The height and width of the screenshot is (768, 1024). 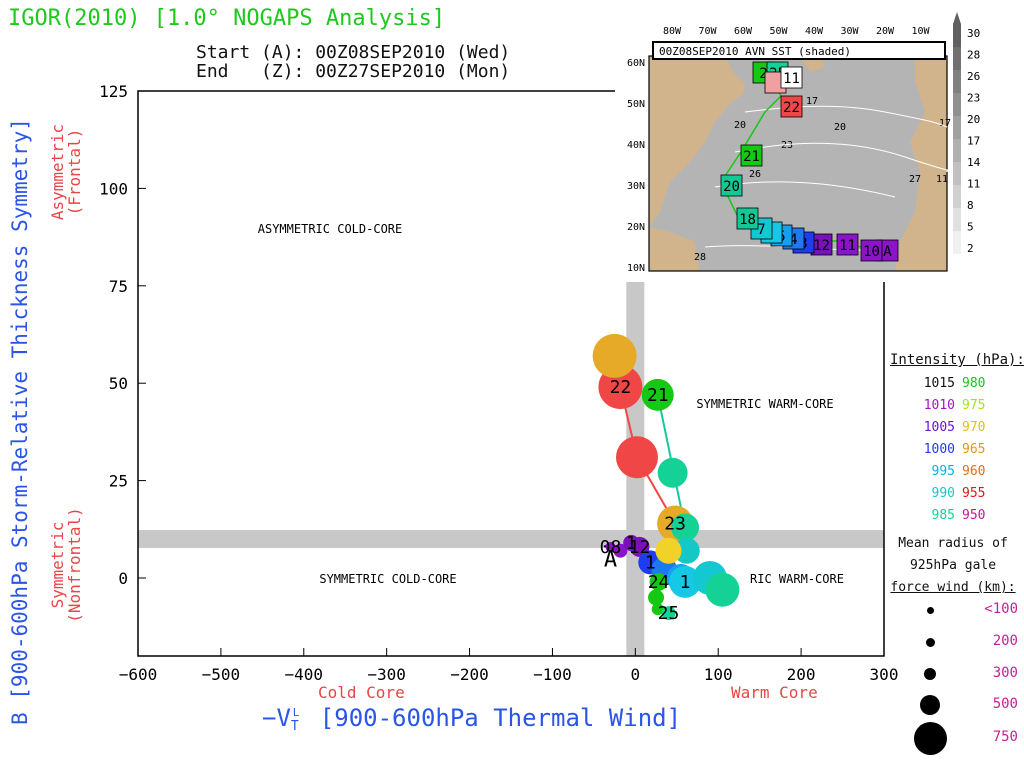 I want to click on end-time: End (Z): 00Z27SEP2010 (Mon), so click(x=353, y=71).